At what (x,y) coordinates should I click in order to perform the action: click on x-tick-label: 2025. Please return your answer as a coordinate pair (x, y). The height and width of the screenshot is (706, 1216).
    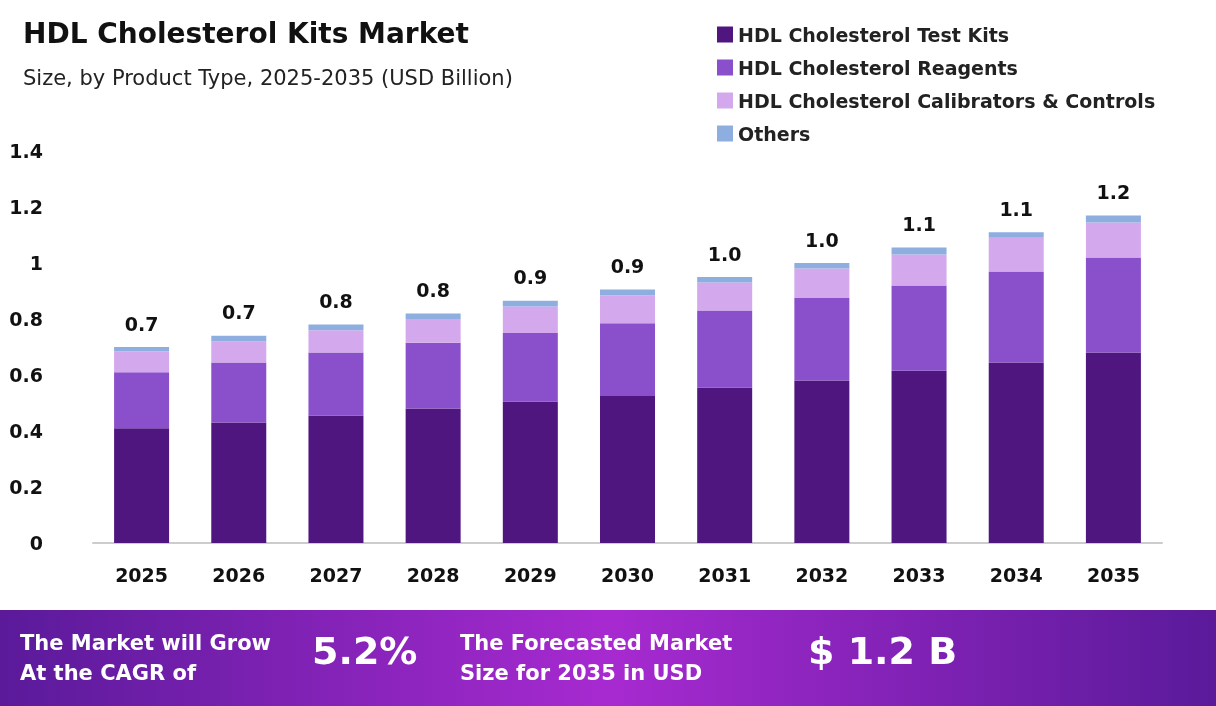
    Looking at the image, I should click on (142, 574).